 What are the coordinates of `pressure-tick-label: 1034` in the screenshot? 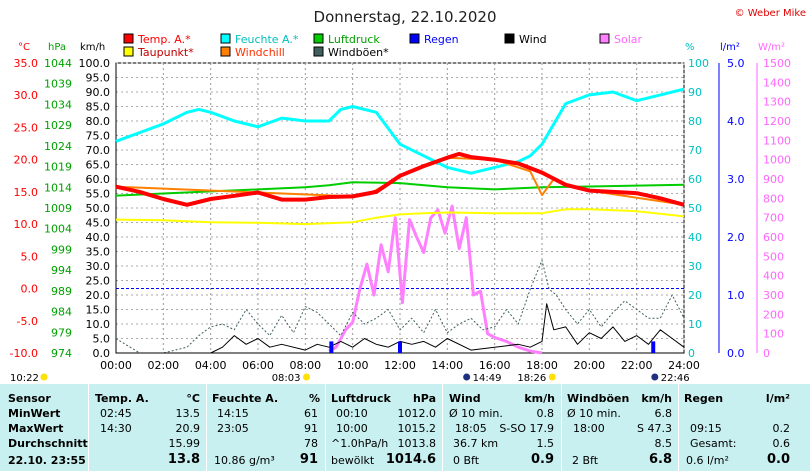 It's located at (58, 104).